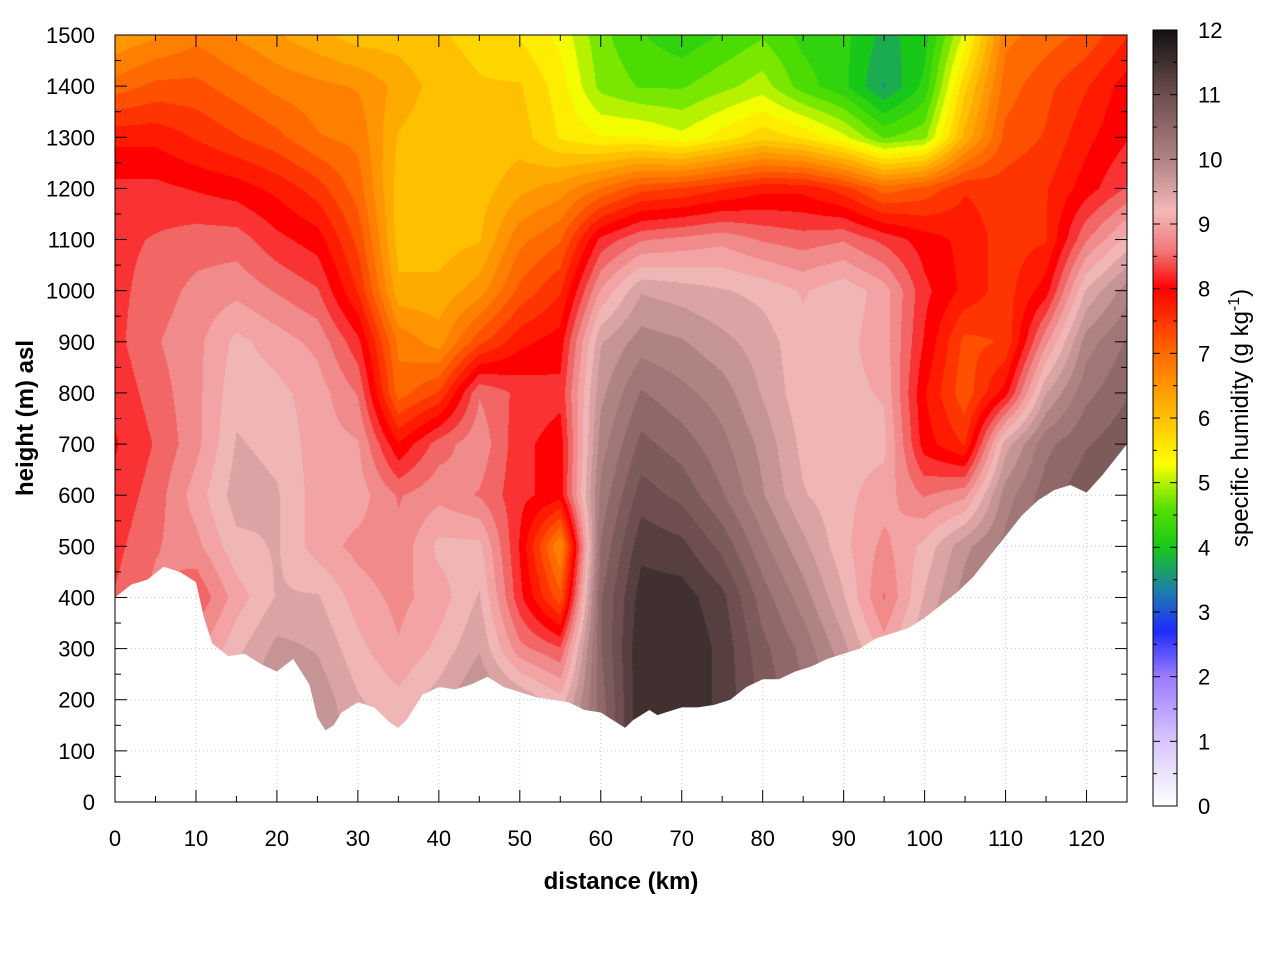  I want to click on colorbar-tick-label: 4, so click(1204, 547).